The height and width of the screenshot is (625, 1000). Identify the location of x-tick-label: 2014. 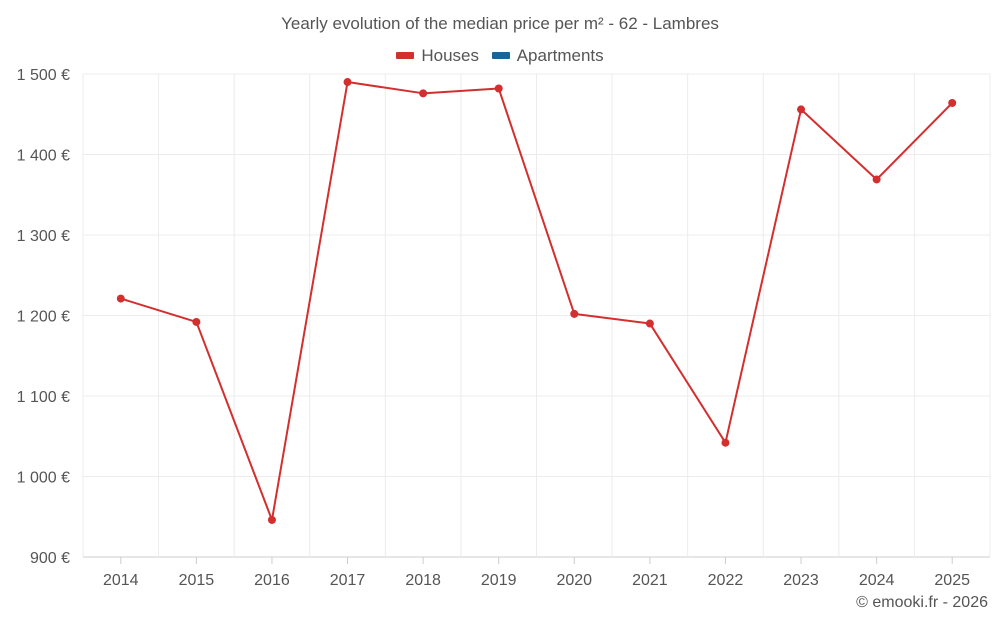
(121, 580).